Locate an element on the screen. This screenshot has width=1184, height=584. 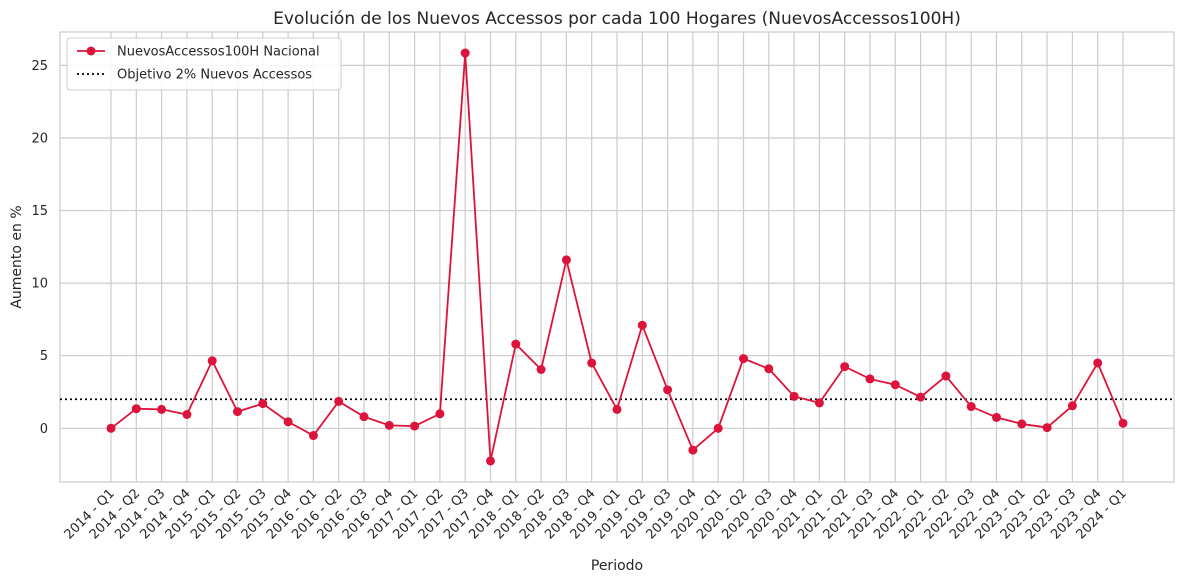
legend-reference-label: Objetivo 2% Nuevos Accessos is located at coordinates (214, 75).